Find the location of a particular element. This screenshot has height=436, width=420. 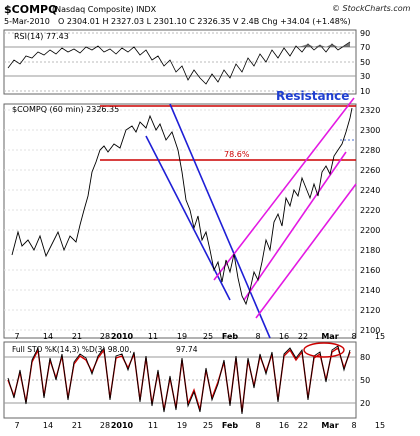

sto-xtick-21: 21 is located at coordinates (77, 425).